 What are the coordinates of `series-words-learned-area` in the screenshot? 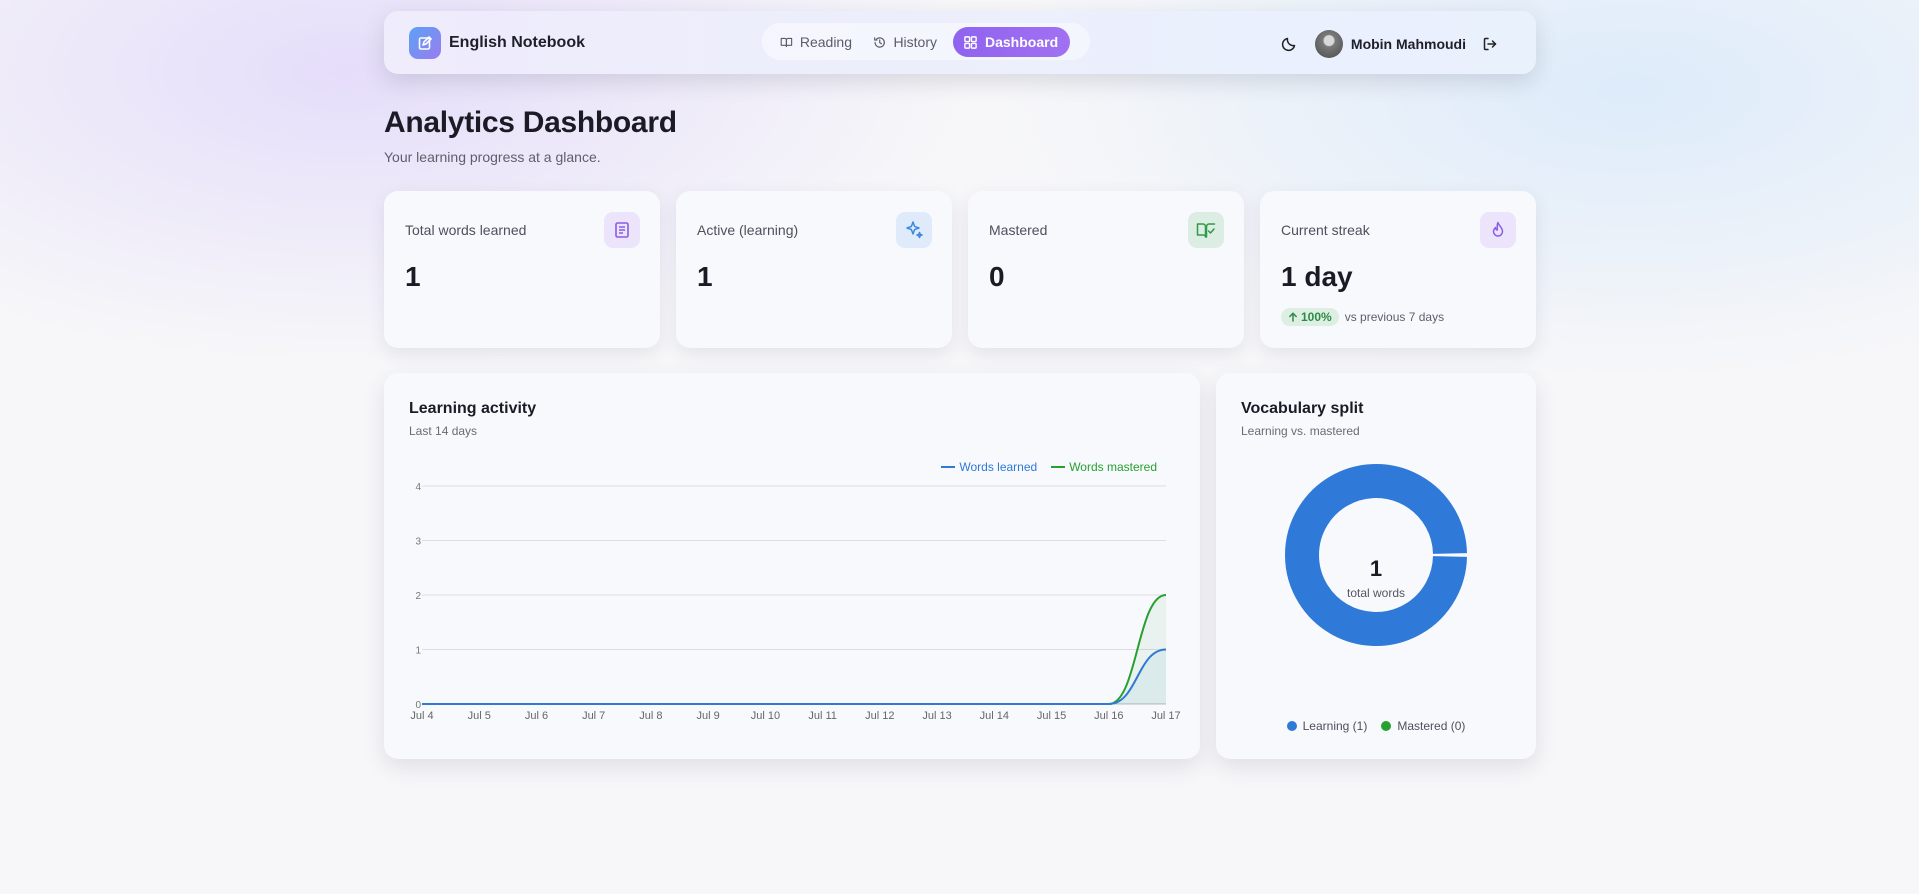 It's located at (794, 676).